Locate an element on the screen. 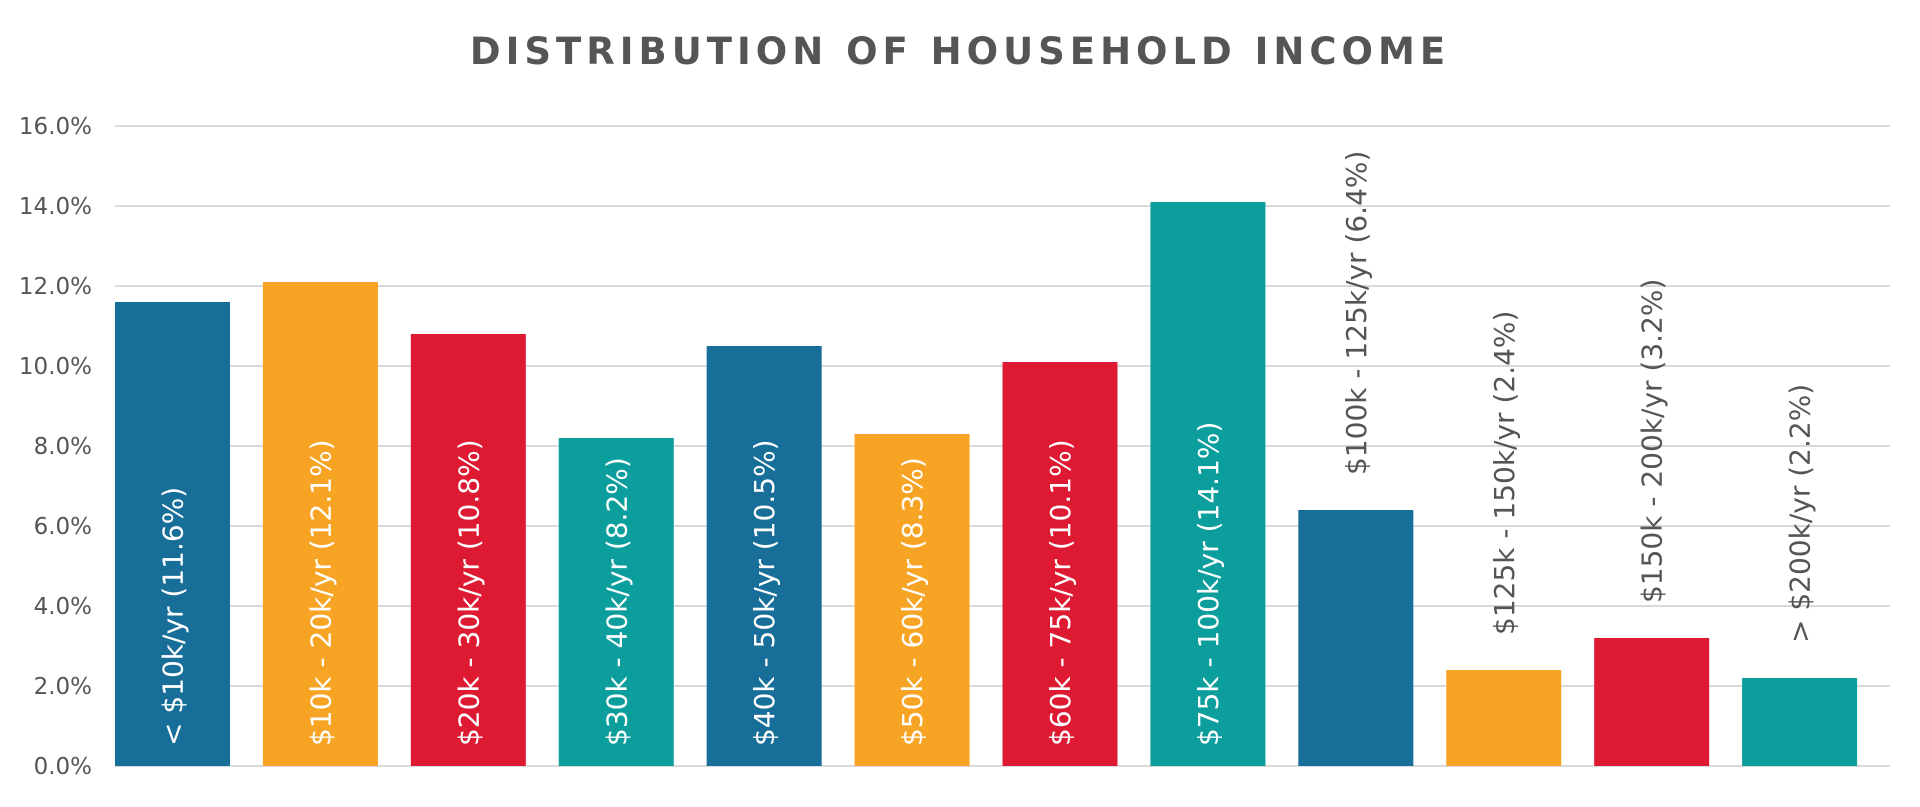 The image size is (1920, 807). chart-title: DISTRIBUTION OF HOUSEHOLD INCOME is located at coordinates (960, 51).